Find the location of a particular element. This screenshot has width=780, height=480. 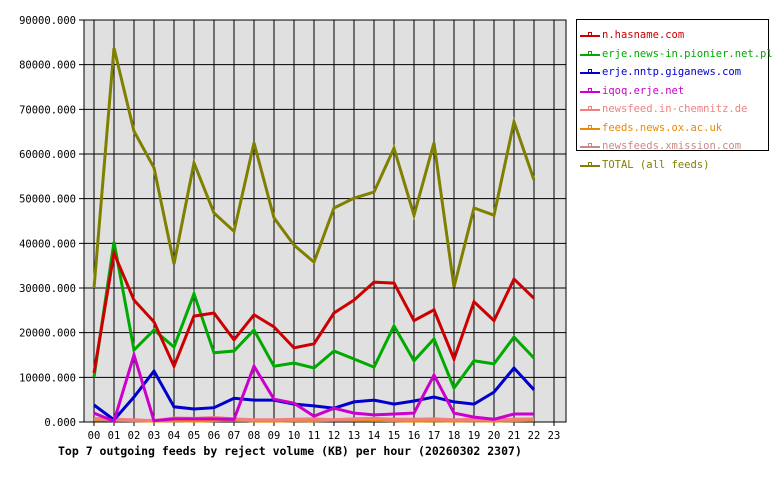

legend-item: iqoq.erje.net is located at coordinates (672, 91).